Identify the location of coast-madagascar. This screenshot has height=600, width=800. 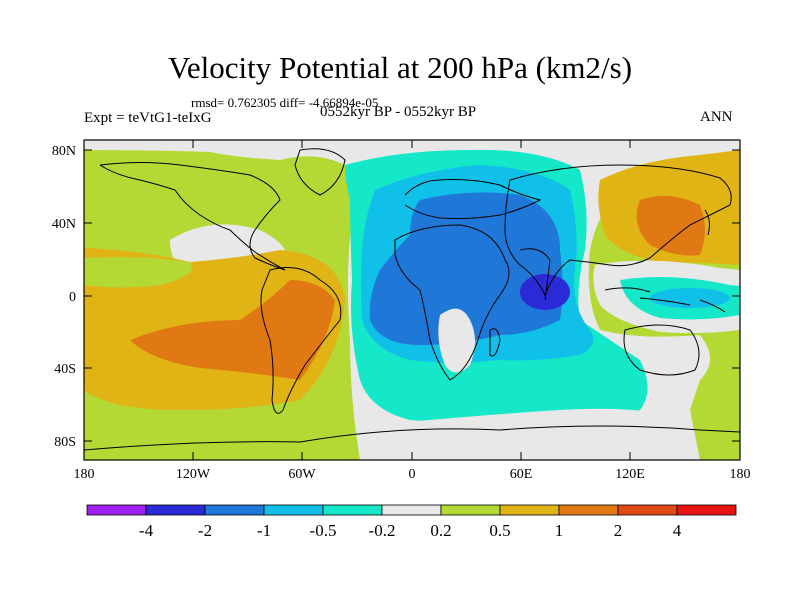
(495, 342).